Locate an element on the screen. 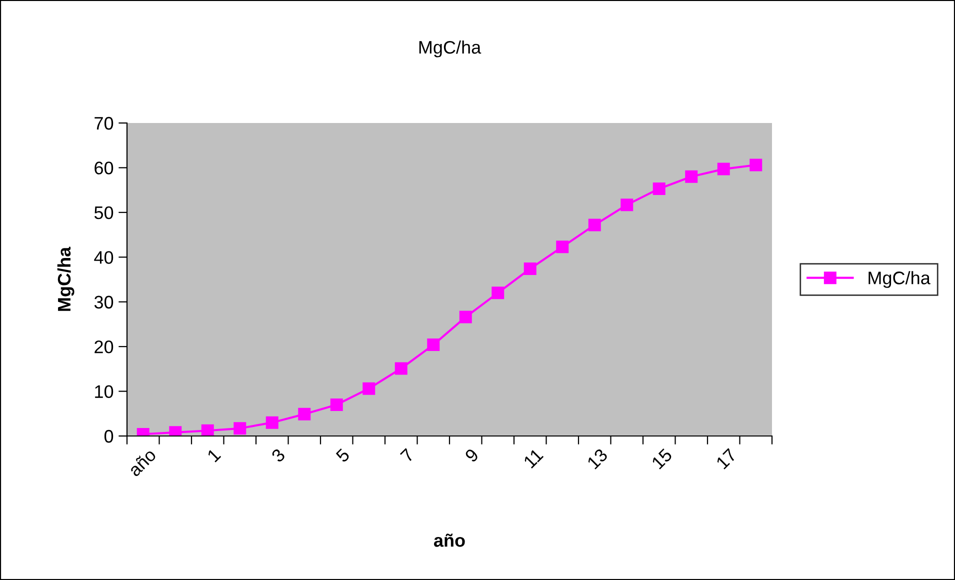 This screenshot has width=955, height=580. y-tick-label: 0 is located at coordinates (109, 436).